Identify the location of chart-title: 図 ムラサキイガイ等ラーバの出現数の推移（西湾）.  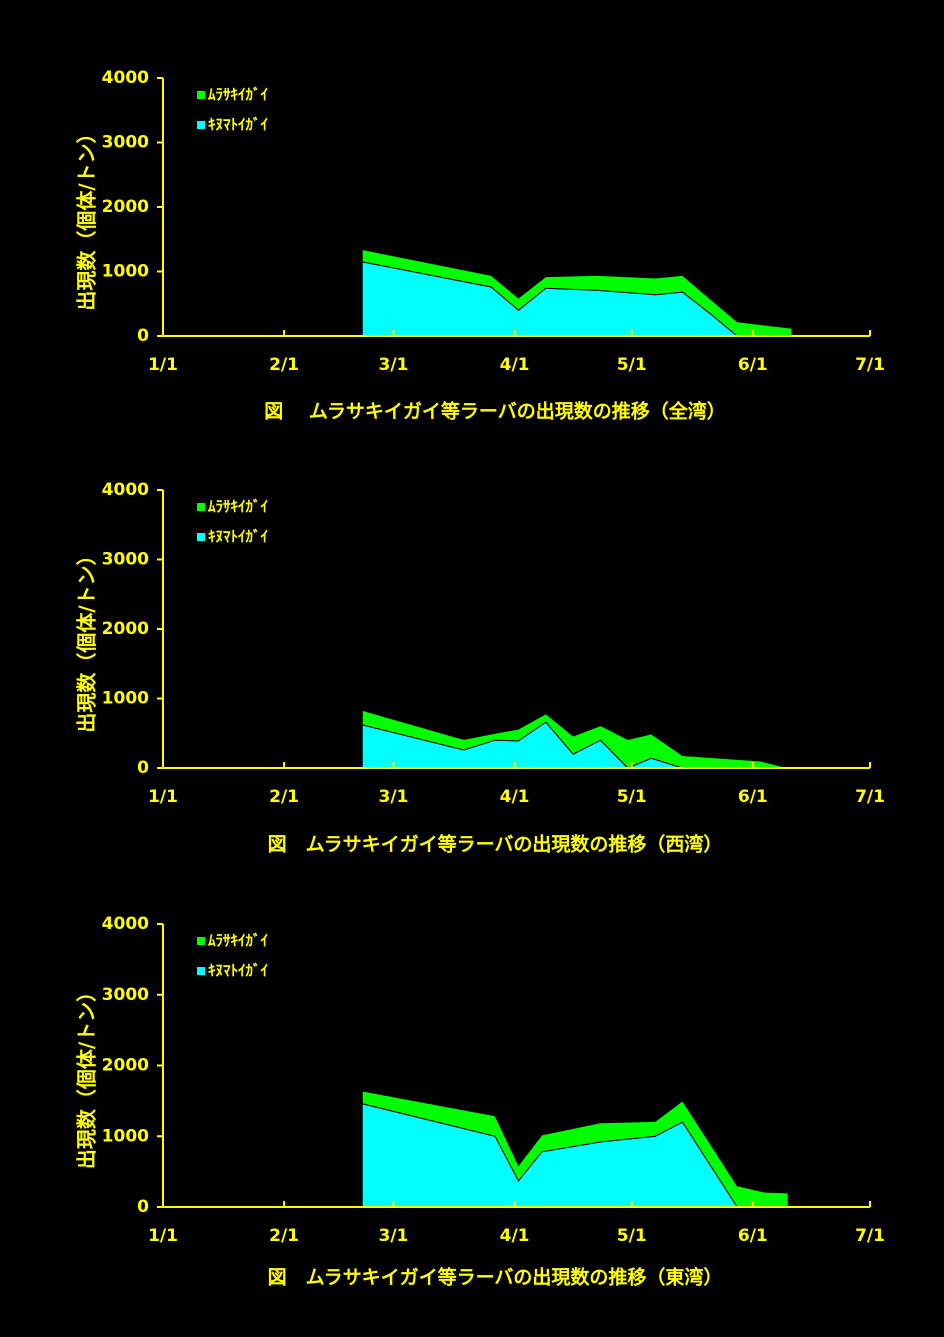
(495, 844).